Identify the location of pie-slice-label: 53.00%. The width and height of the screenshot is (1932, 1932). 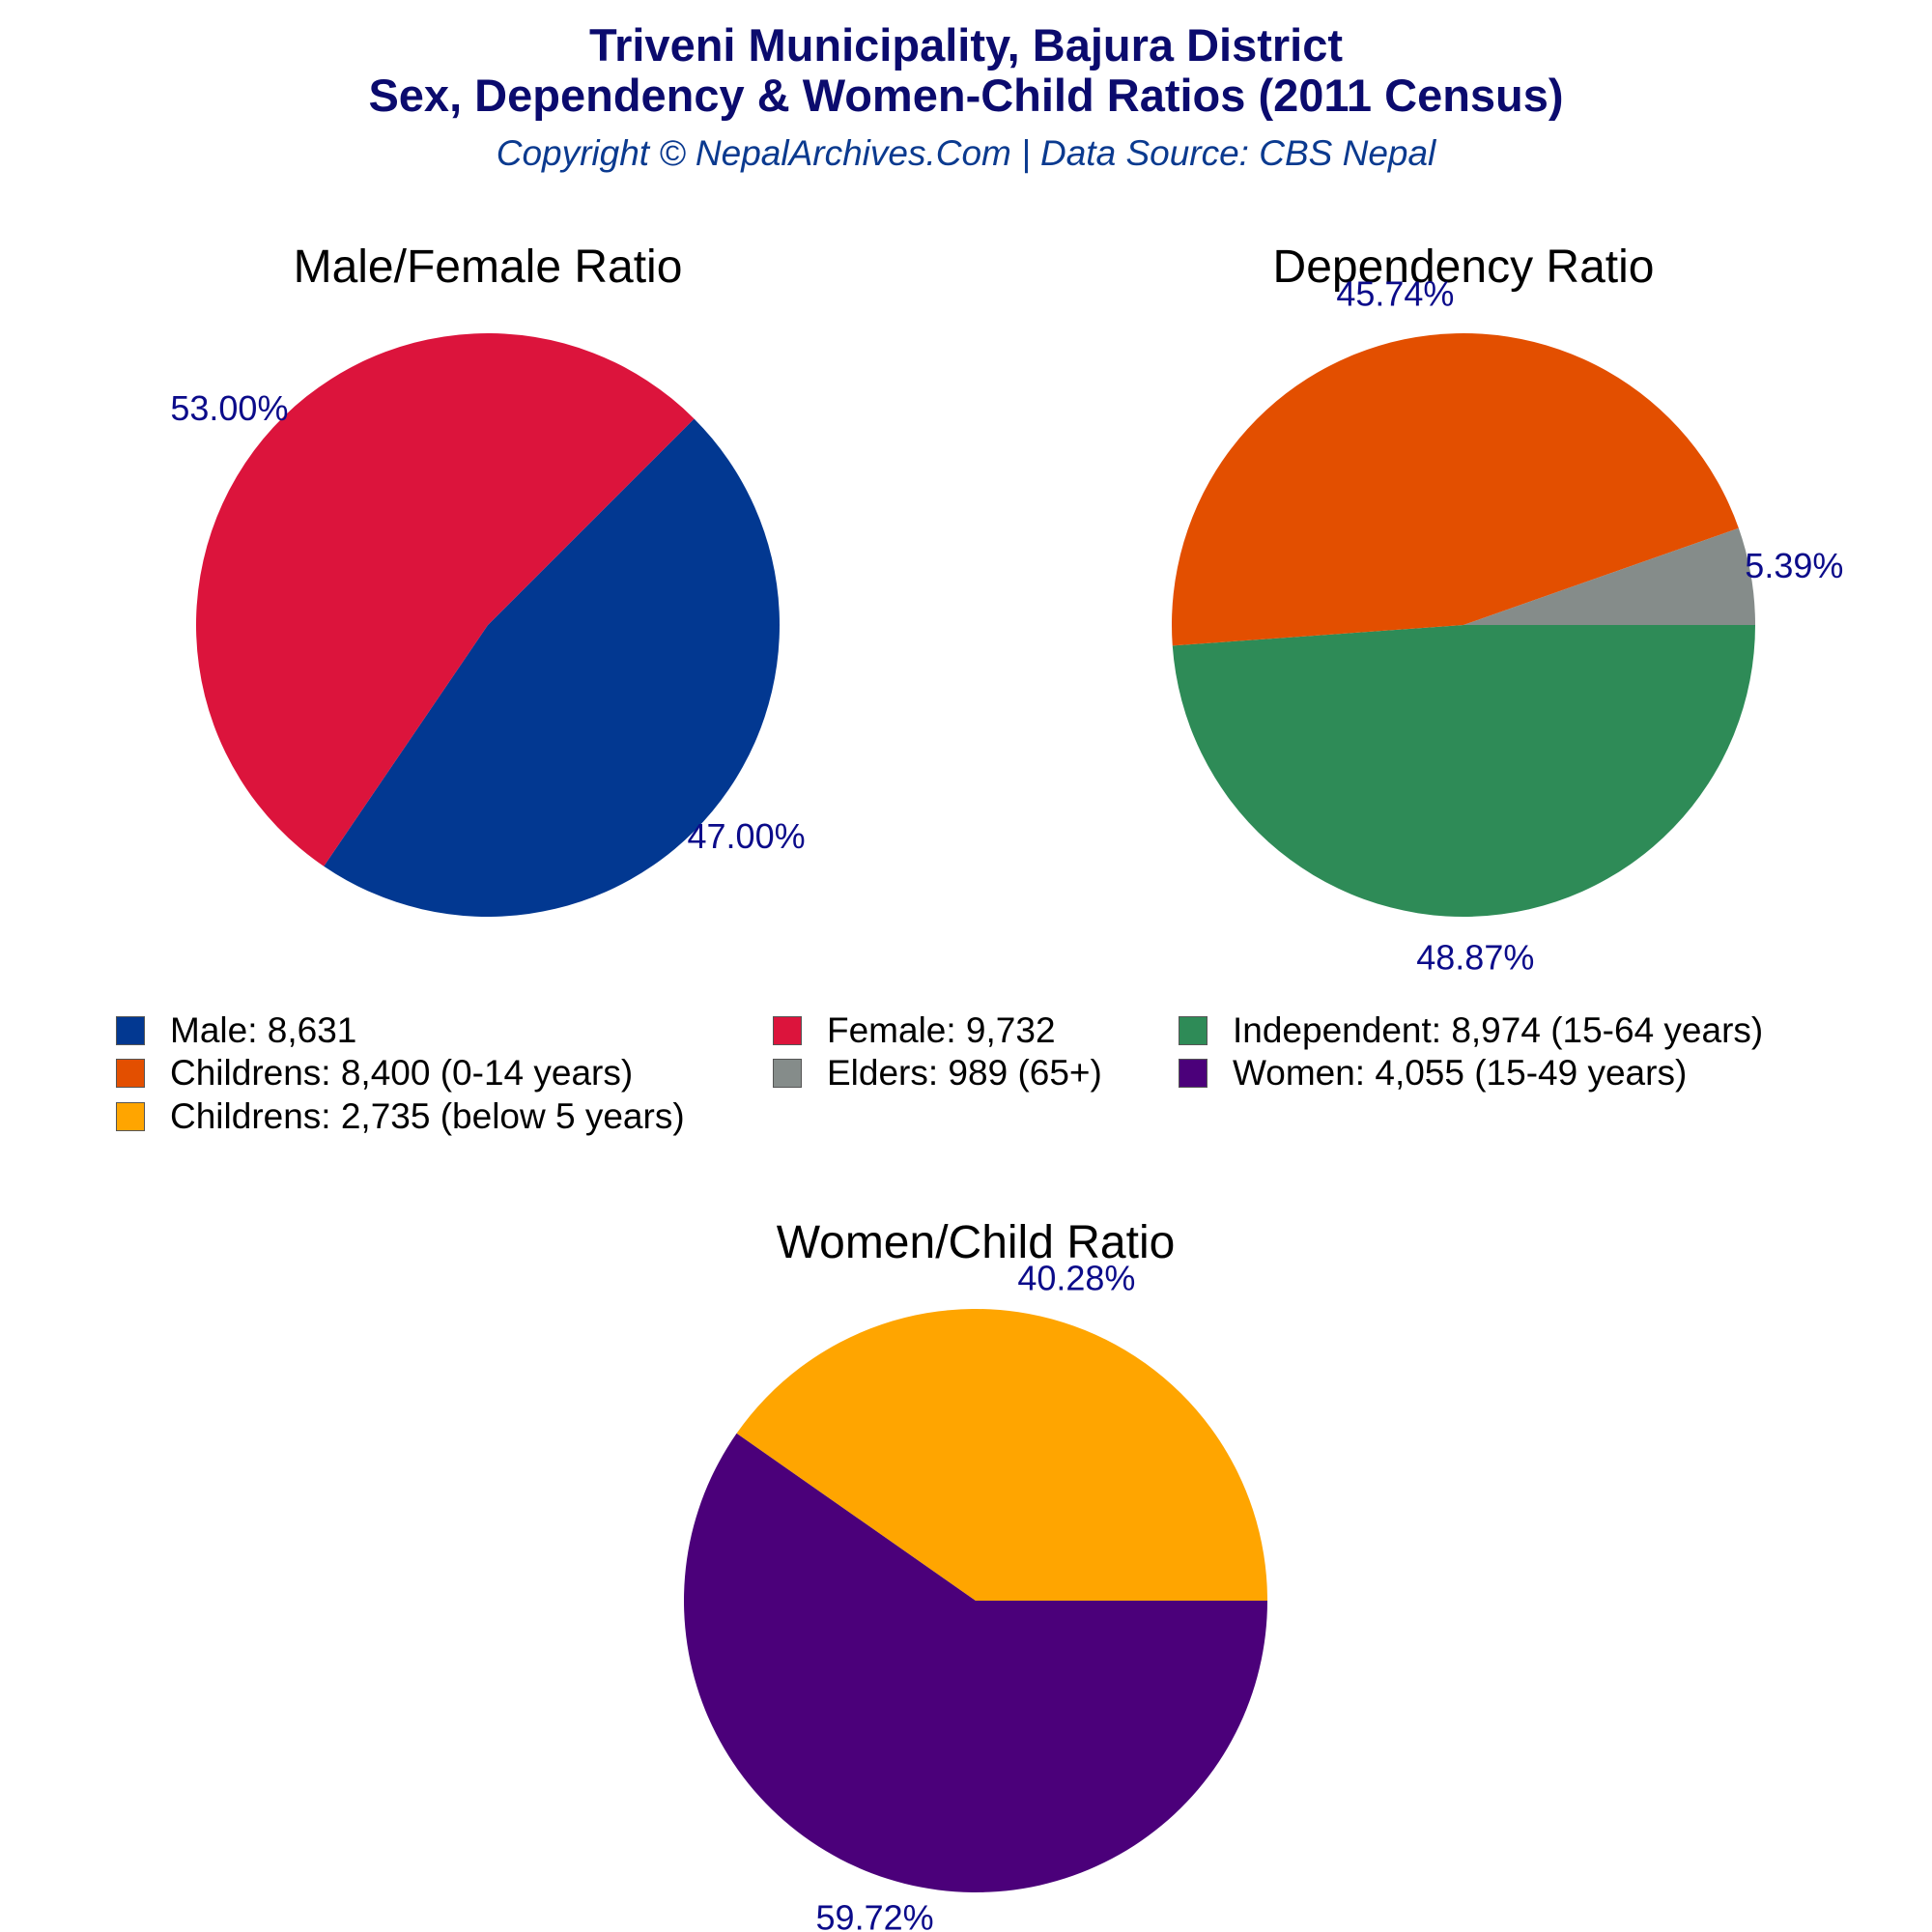
(229, 408).